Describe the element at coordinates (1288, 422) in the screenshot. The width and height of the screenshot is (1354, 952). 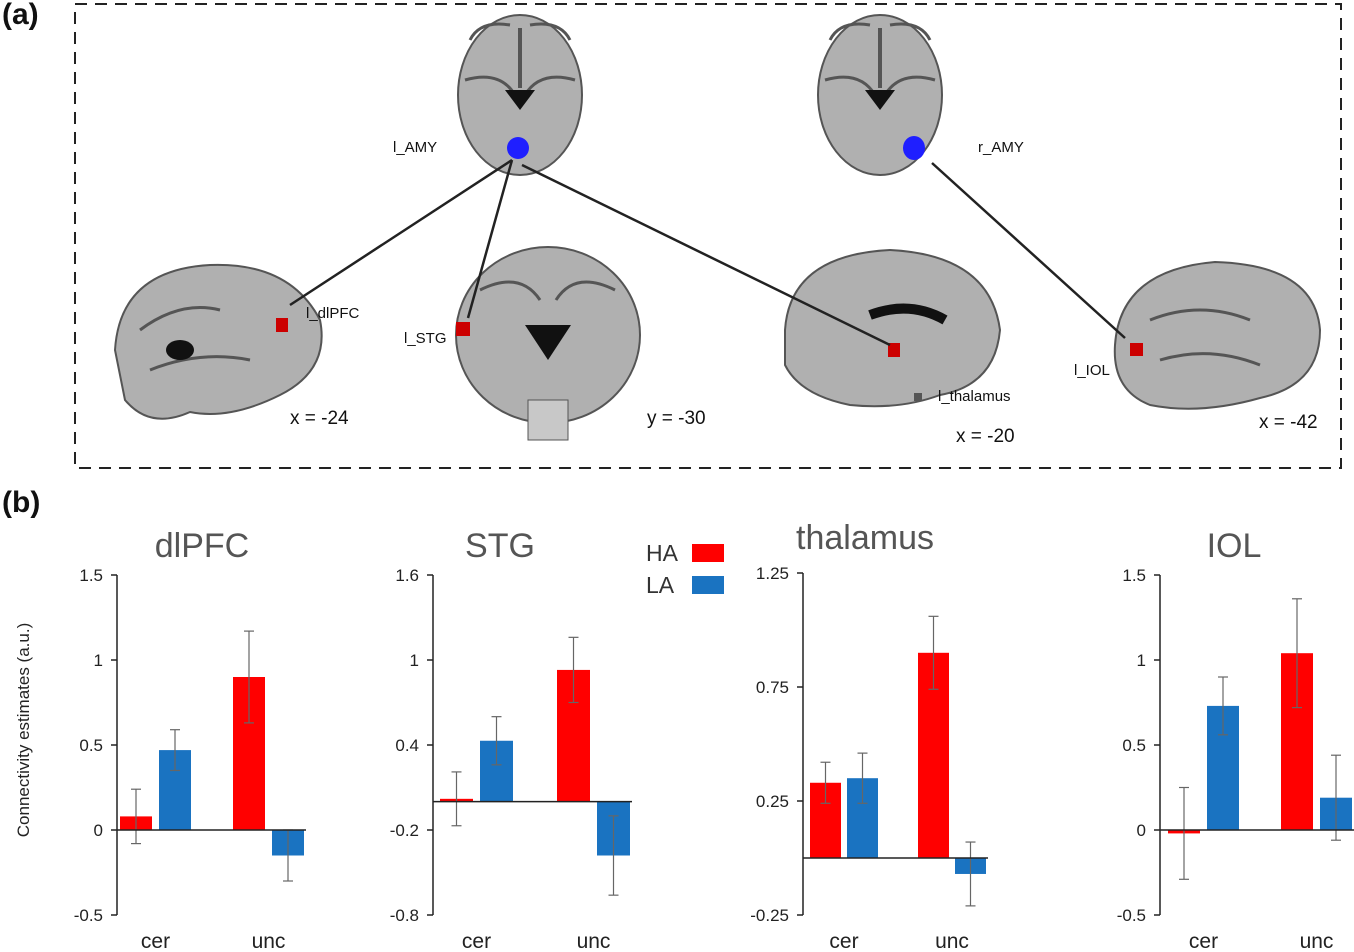
I see `coord-iol: x = -42` at that location.